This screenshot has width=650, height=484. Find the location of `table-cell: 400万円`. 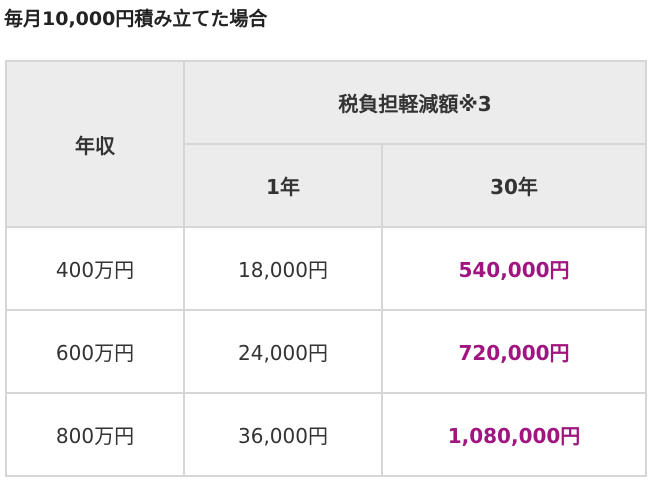

table-cell: 400万円 is located at coordinates (95, 268).